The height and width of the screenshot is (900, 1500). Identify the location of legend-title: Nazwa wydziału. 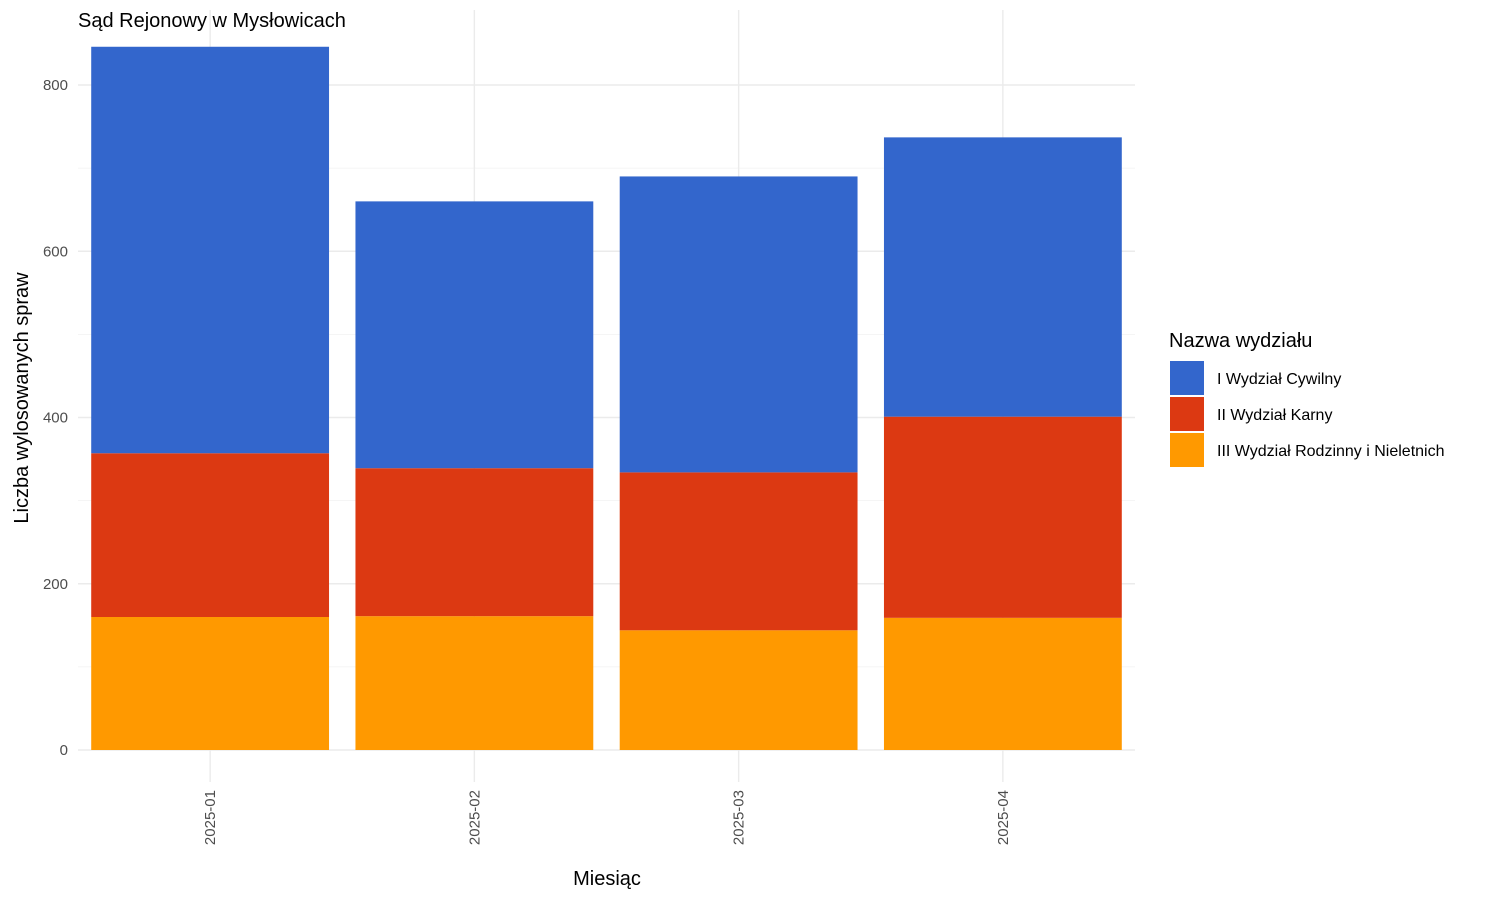
(1240, 341).